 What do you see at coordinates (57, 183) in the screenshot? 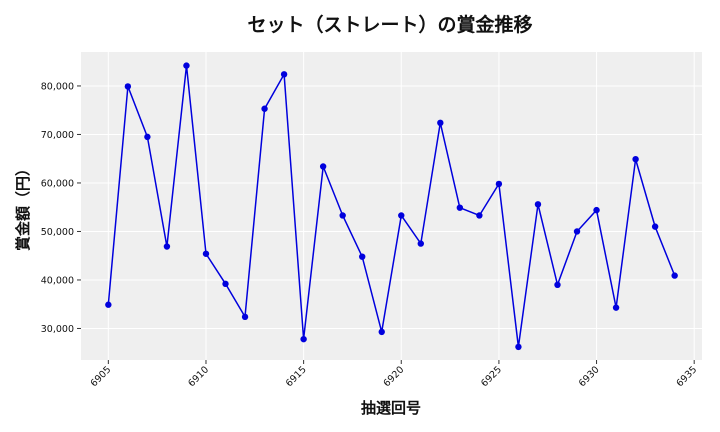
I see `y-tick-label: 60,000` at bounding box center [57, 183].